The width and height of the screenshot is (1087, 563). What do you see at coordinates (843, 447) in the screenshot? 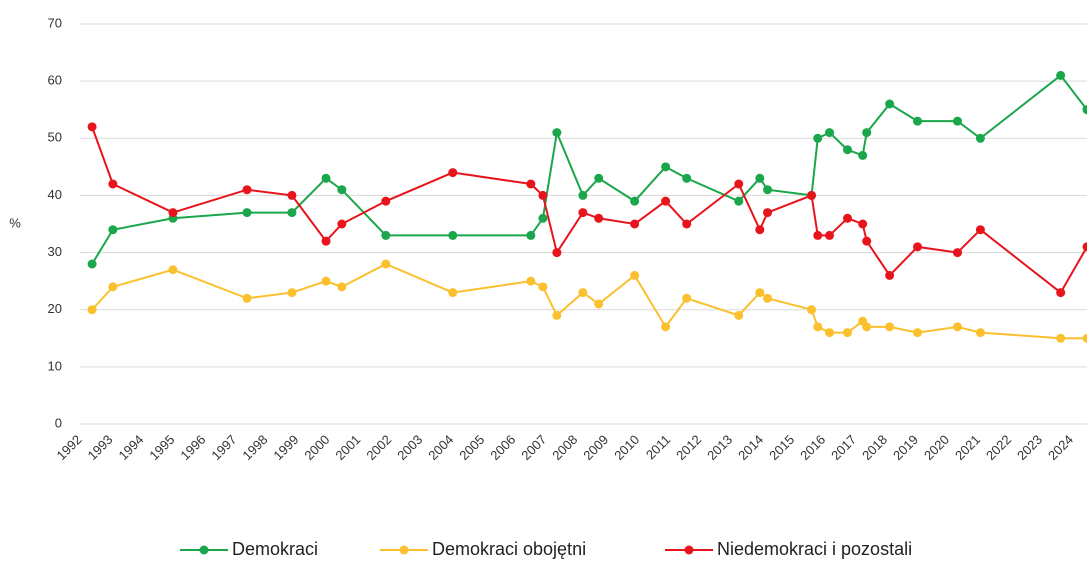
I see `x-tick-label: 2017` at bounding box center [843, 447].